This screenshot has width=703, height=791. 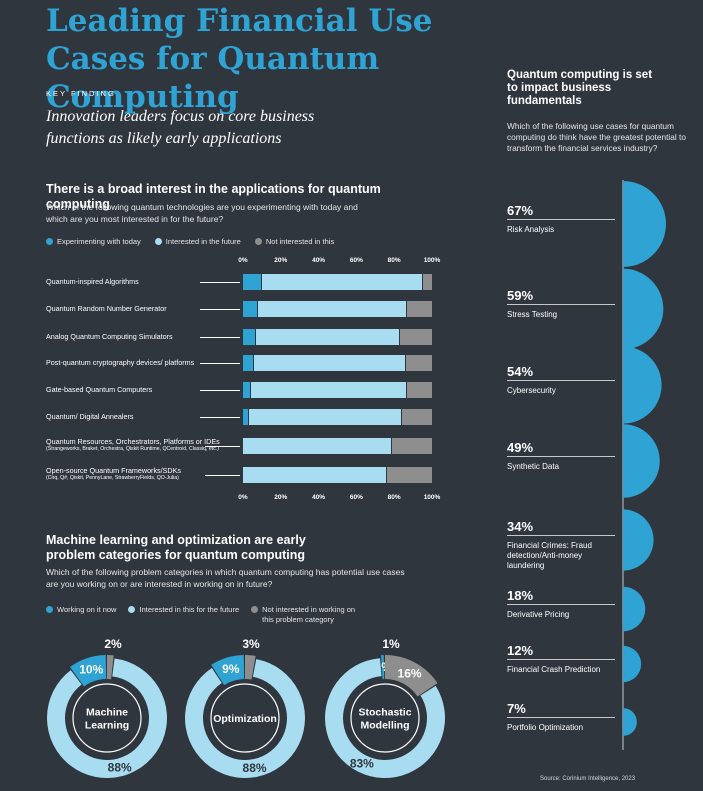 What do you see at coordinates (319, 497) in the screenshot?
I see `x-tick-label-bottom: 40%` at bounding box center [319, 497].